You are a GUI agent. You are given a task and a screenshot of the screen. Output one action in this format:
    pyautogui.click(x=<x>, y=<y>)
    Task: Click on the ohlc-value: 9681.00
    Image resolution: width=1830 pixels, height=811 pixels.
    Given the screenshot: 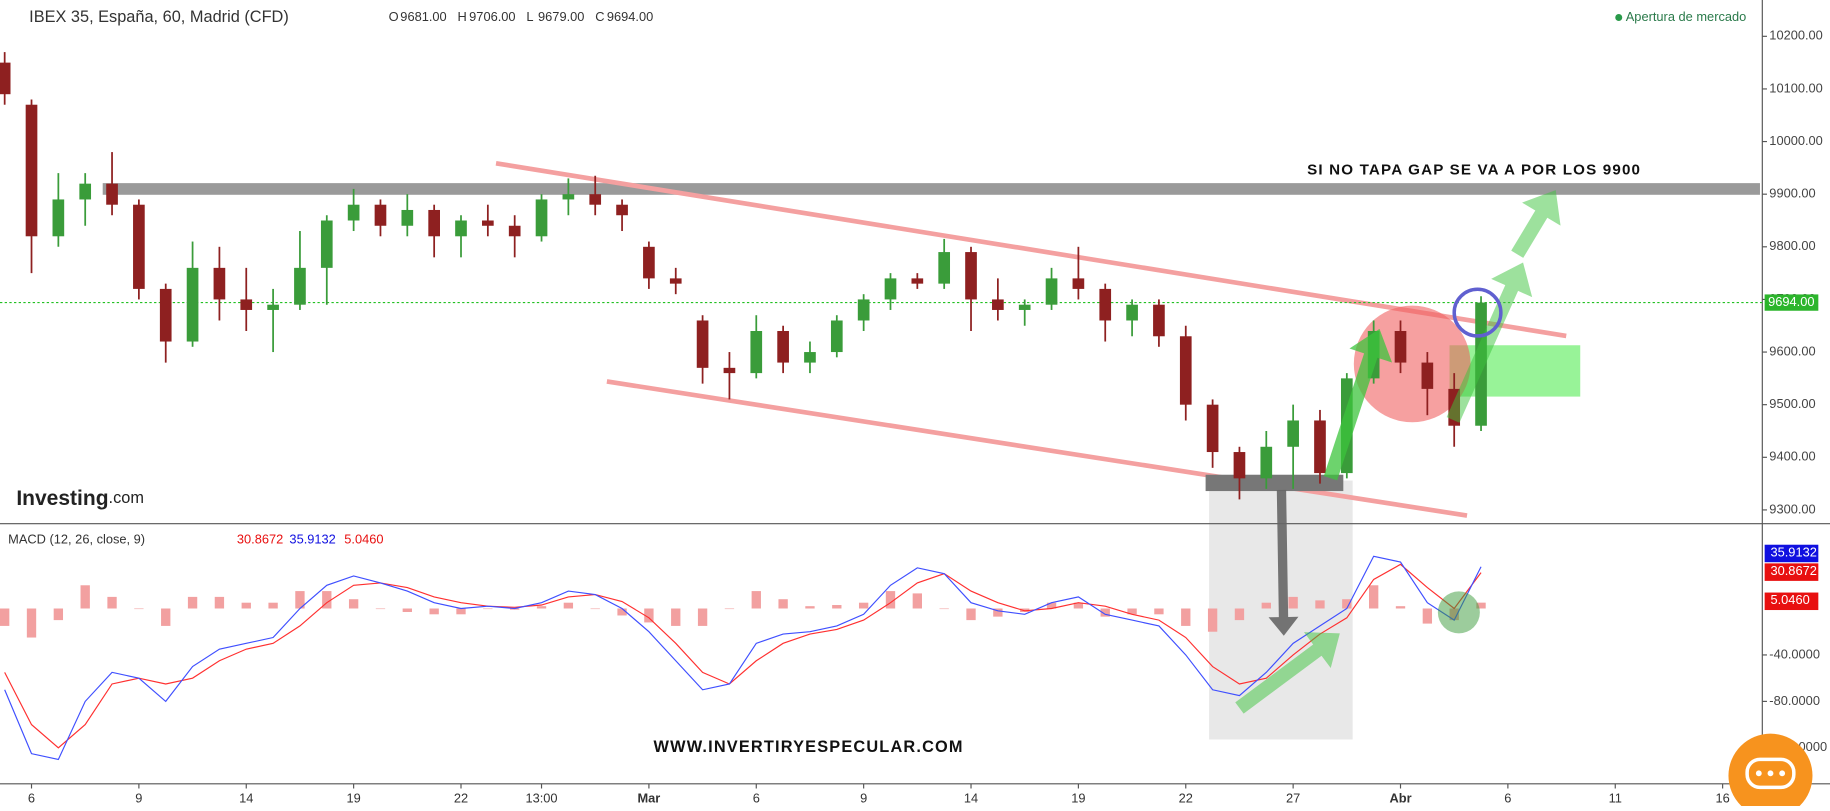 What is the action you would take?
    pyautogui.click(x=423, y=16)
    